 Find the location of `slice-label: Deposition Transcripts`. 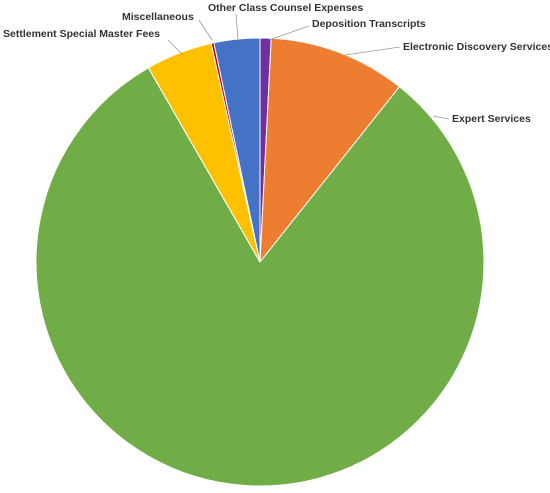

slice-label: Deposition Transcripts is located at coordinates (369, 24).